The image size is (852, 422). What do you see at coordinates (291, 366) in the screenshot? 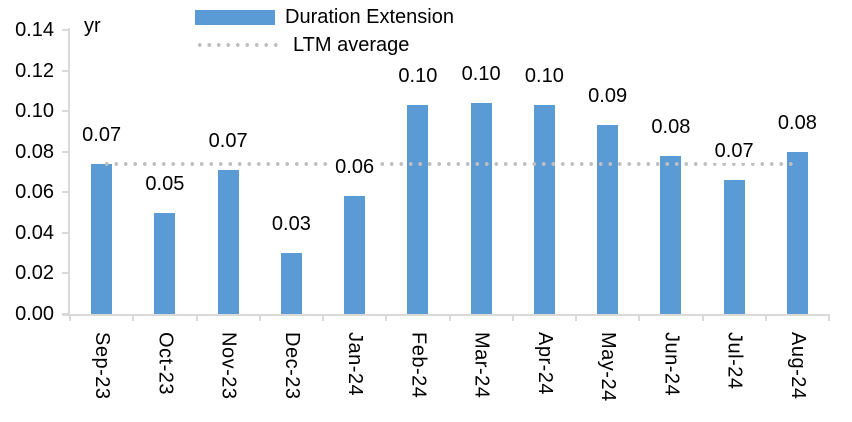
I see `x-axis-label-dec-23: Dec-23` at bounding box center [291, 366].